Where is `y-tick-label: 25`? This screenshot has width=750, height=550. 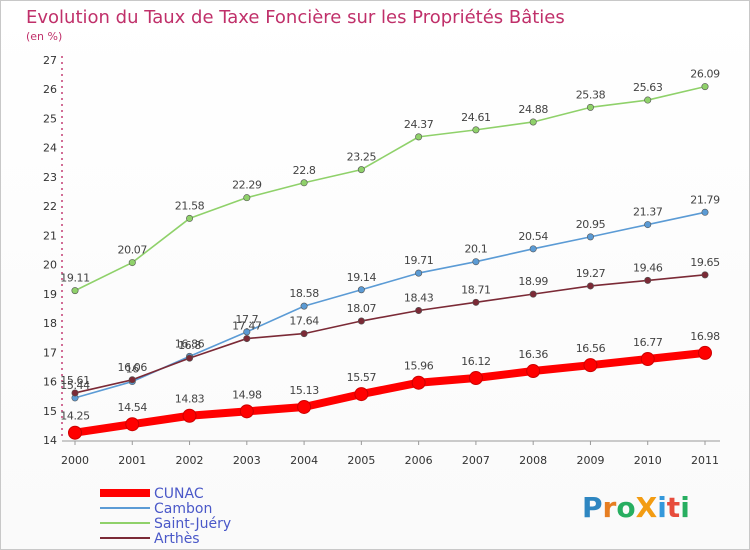
y-tick-label: 25 is located at coordinates (50, 118).